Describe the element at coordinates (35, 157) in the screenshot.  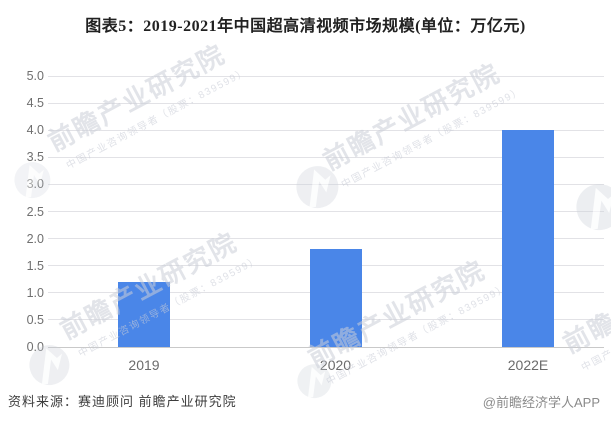
I see `y-tick-label: 3.5` at that location.